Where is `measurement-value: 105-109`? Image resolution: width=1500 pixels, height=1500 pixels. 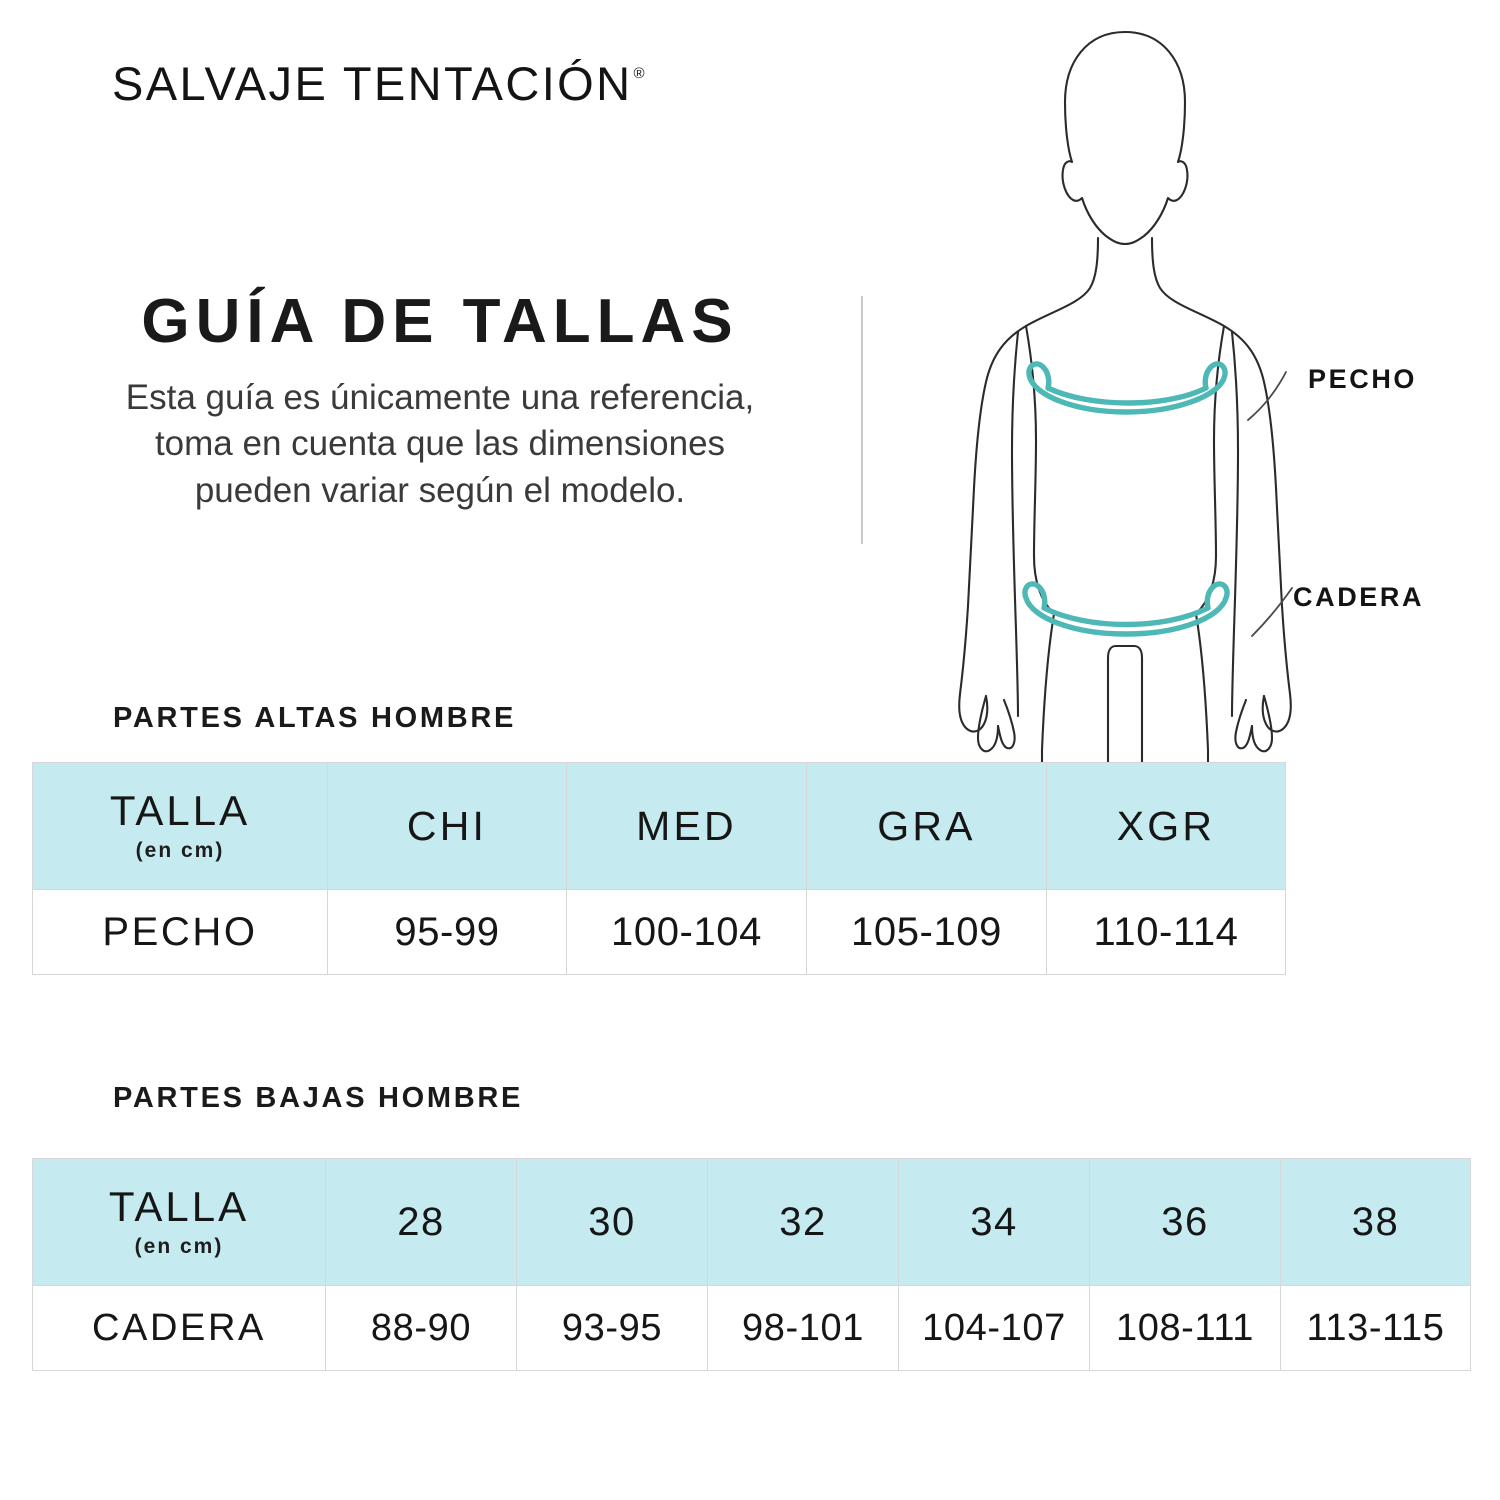
measurement-value: 105-109 is located at coordinates (926, 931).